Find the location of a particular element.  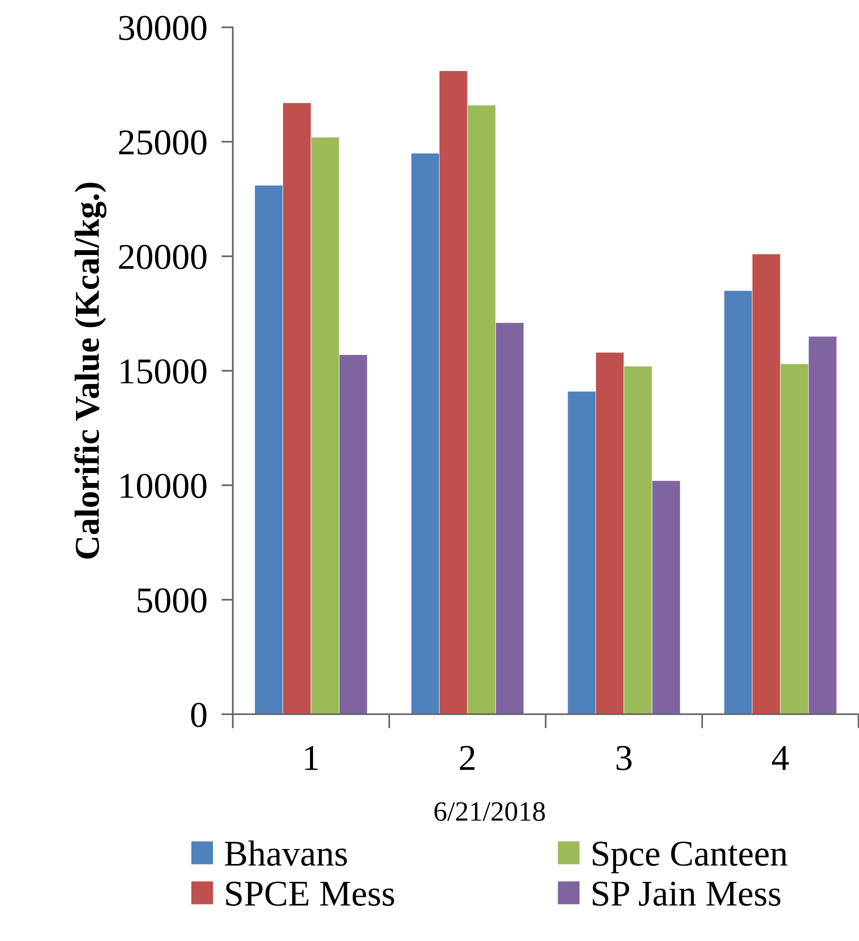

y-tick-label: 10000 is located at coordinates (163, 486).